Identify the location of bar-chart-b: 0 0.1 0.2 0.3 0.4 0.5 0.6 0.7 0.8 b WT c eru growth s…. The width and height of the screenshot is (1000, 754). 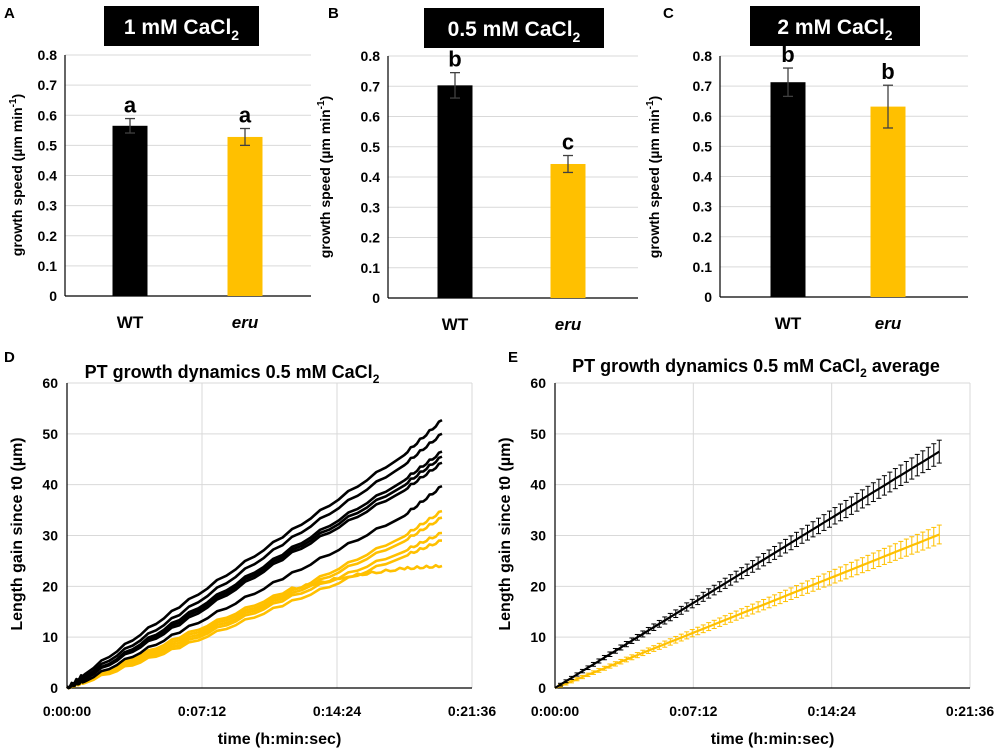
(477, 171).